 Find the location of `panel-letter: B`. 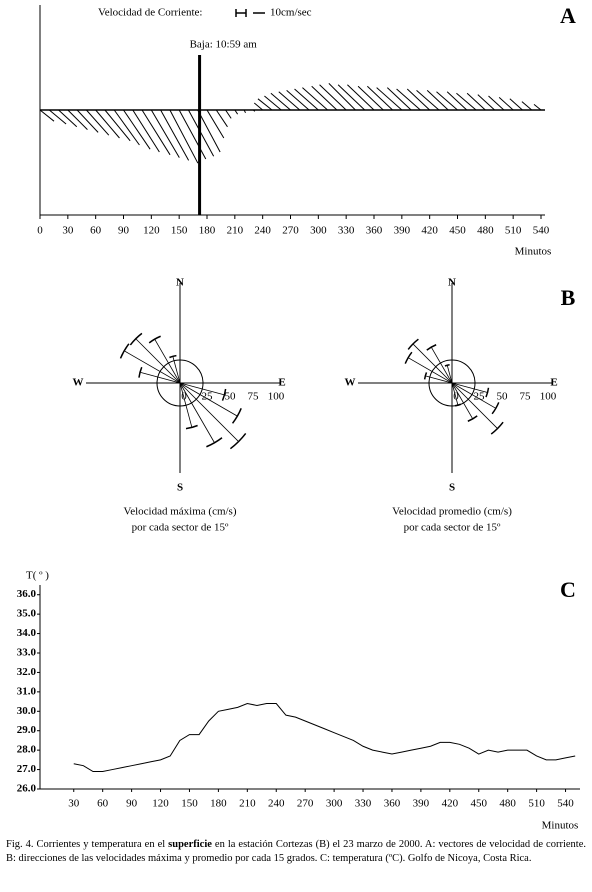

panel-letter: B is located at coordinates (568, 297).